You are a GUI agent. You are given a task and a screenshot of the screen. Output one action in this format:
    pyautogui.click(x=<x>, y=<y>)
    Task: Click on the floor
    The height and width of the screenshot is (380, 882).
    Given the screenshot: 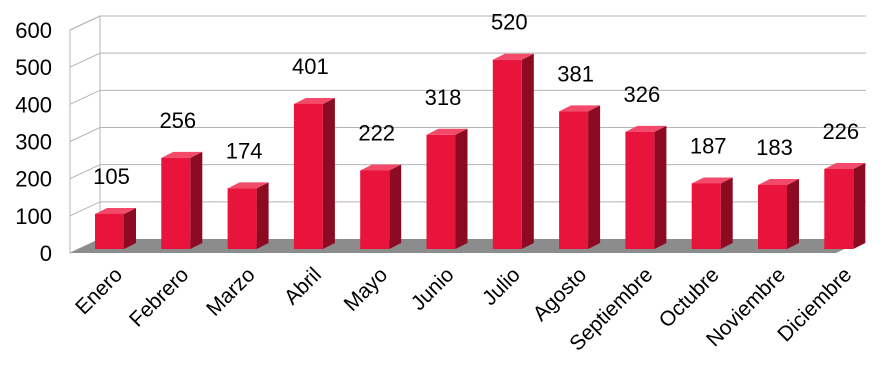 What is the action you would take?
    pyautogui.click(x=468, y=246)
    